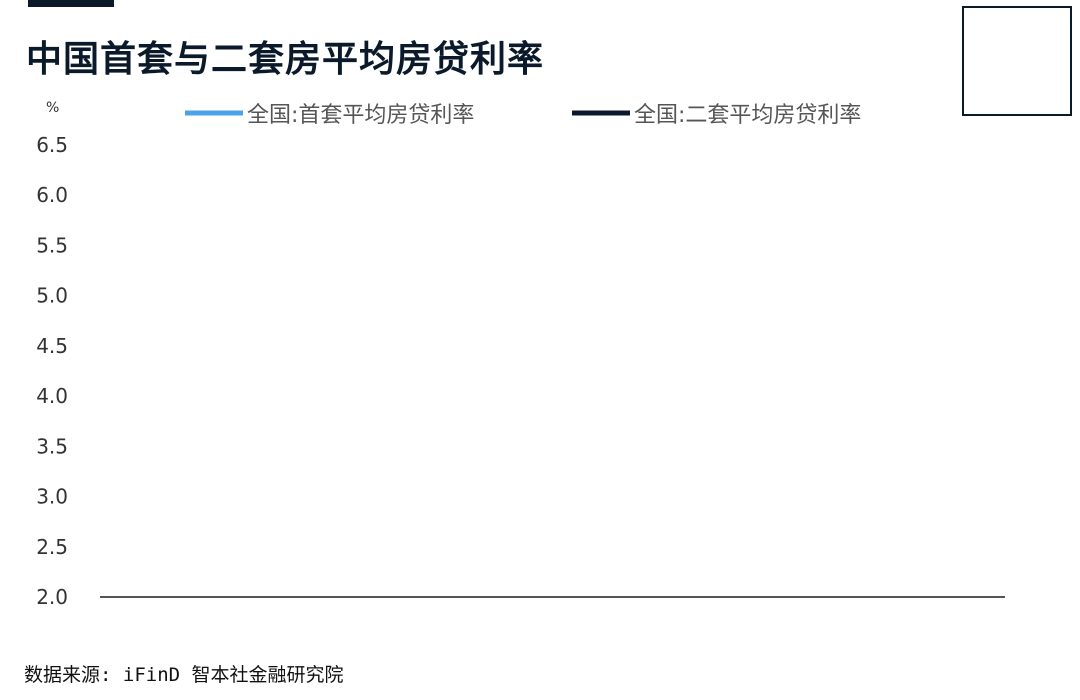 This screenshot has height=700, width=1080. I want to click on y-tick-label: 5.5, so click(52, 245).